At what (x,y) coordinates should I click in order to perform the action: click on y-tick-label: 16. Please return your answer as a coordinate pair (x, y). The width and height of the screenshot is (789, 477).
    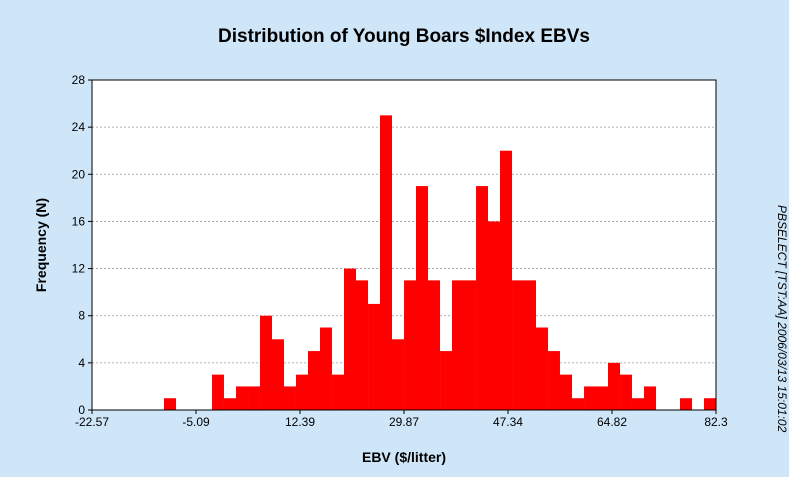
    Looking at the image, I should click on (79, 221).